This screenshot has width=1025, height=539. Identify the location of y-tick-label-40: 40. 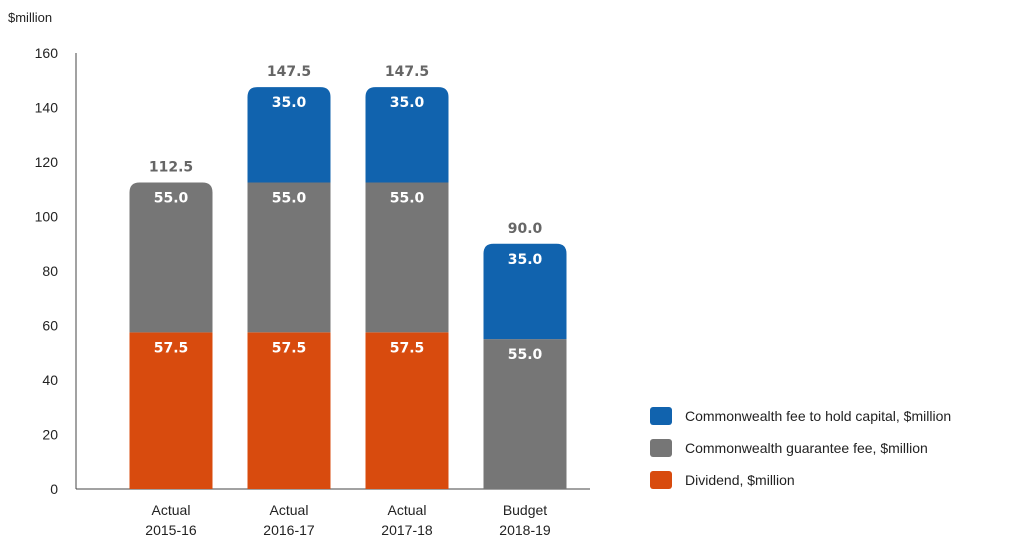
(50, 380).